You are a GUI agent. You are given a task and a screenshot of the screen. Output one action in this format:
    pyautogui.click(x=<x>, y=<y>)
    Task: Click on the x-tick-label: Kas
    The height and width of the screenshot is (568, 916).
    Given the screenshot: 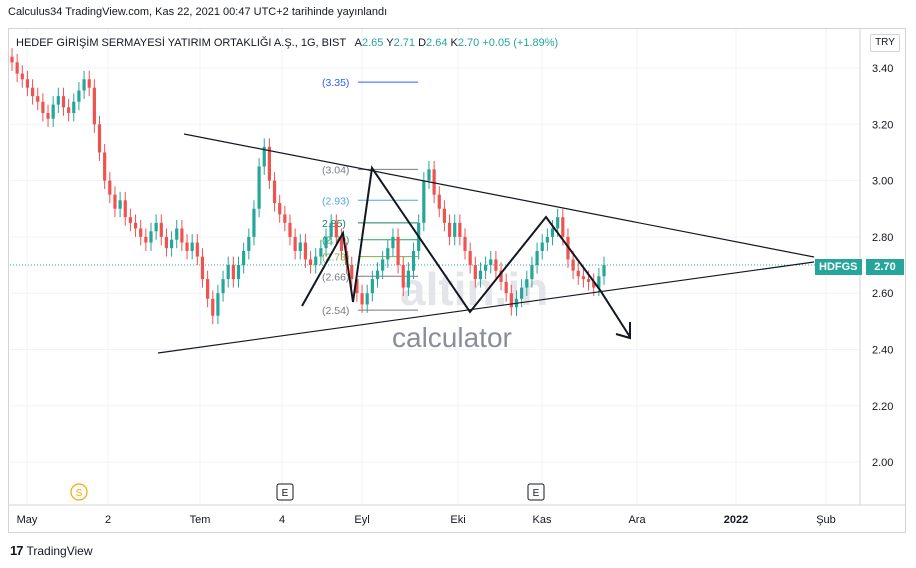 What is the action you would take?
    pyautogui.click(x=542, y=520)
    